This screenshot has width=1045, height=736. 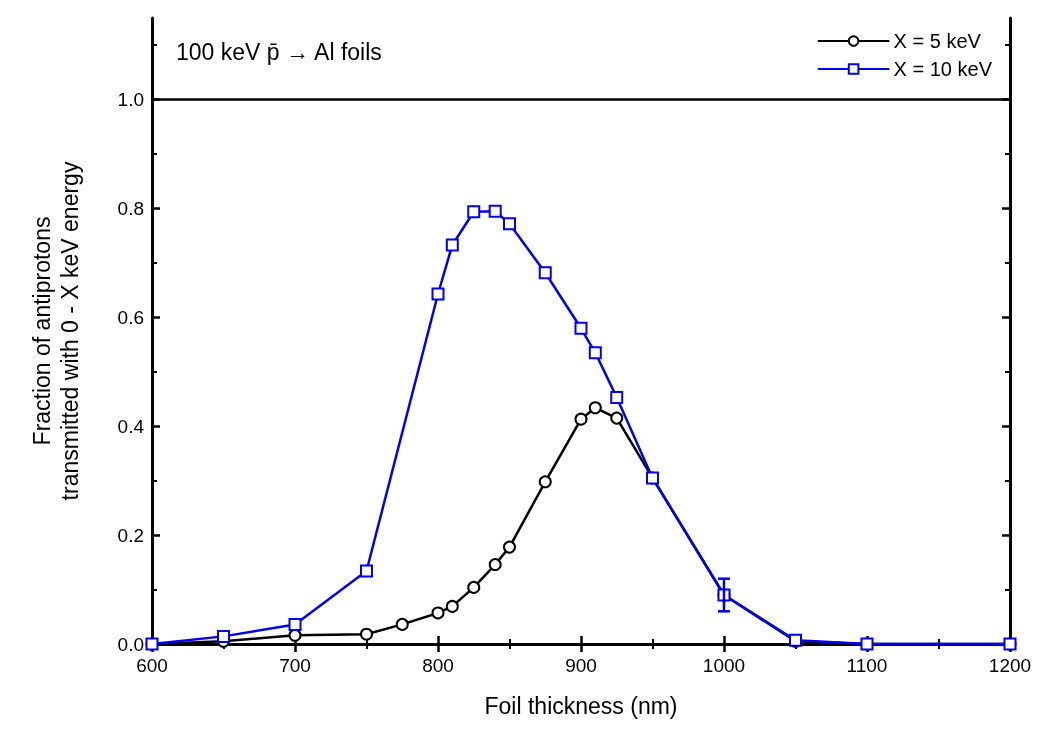 I want to click on y-tick-label: 0.2, so click(x=130, y=535).